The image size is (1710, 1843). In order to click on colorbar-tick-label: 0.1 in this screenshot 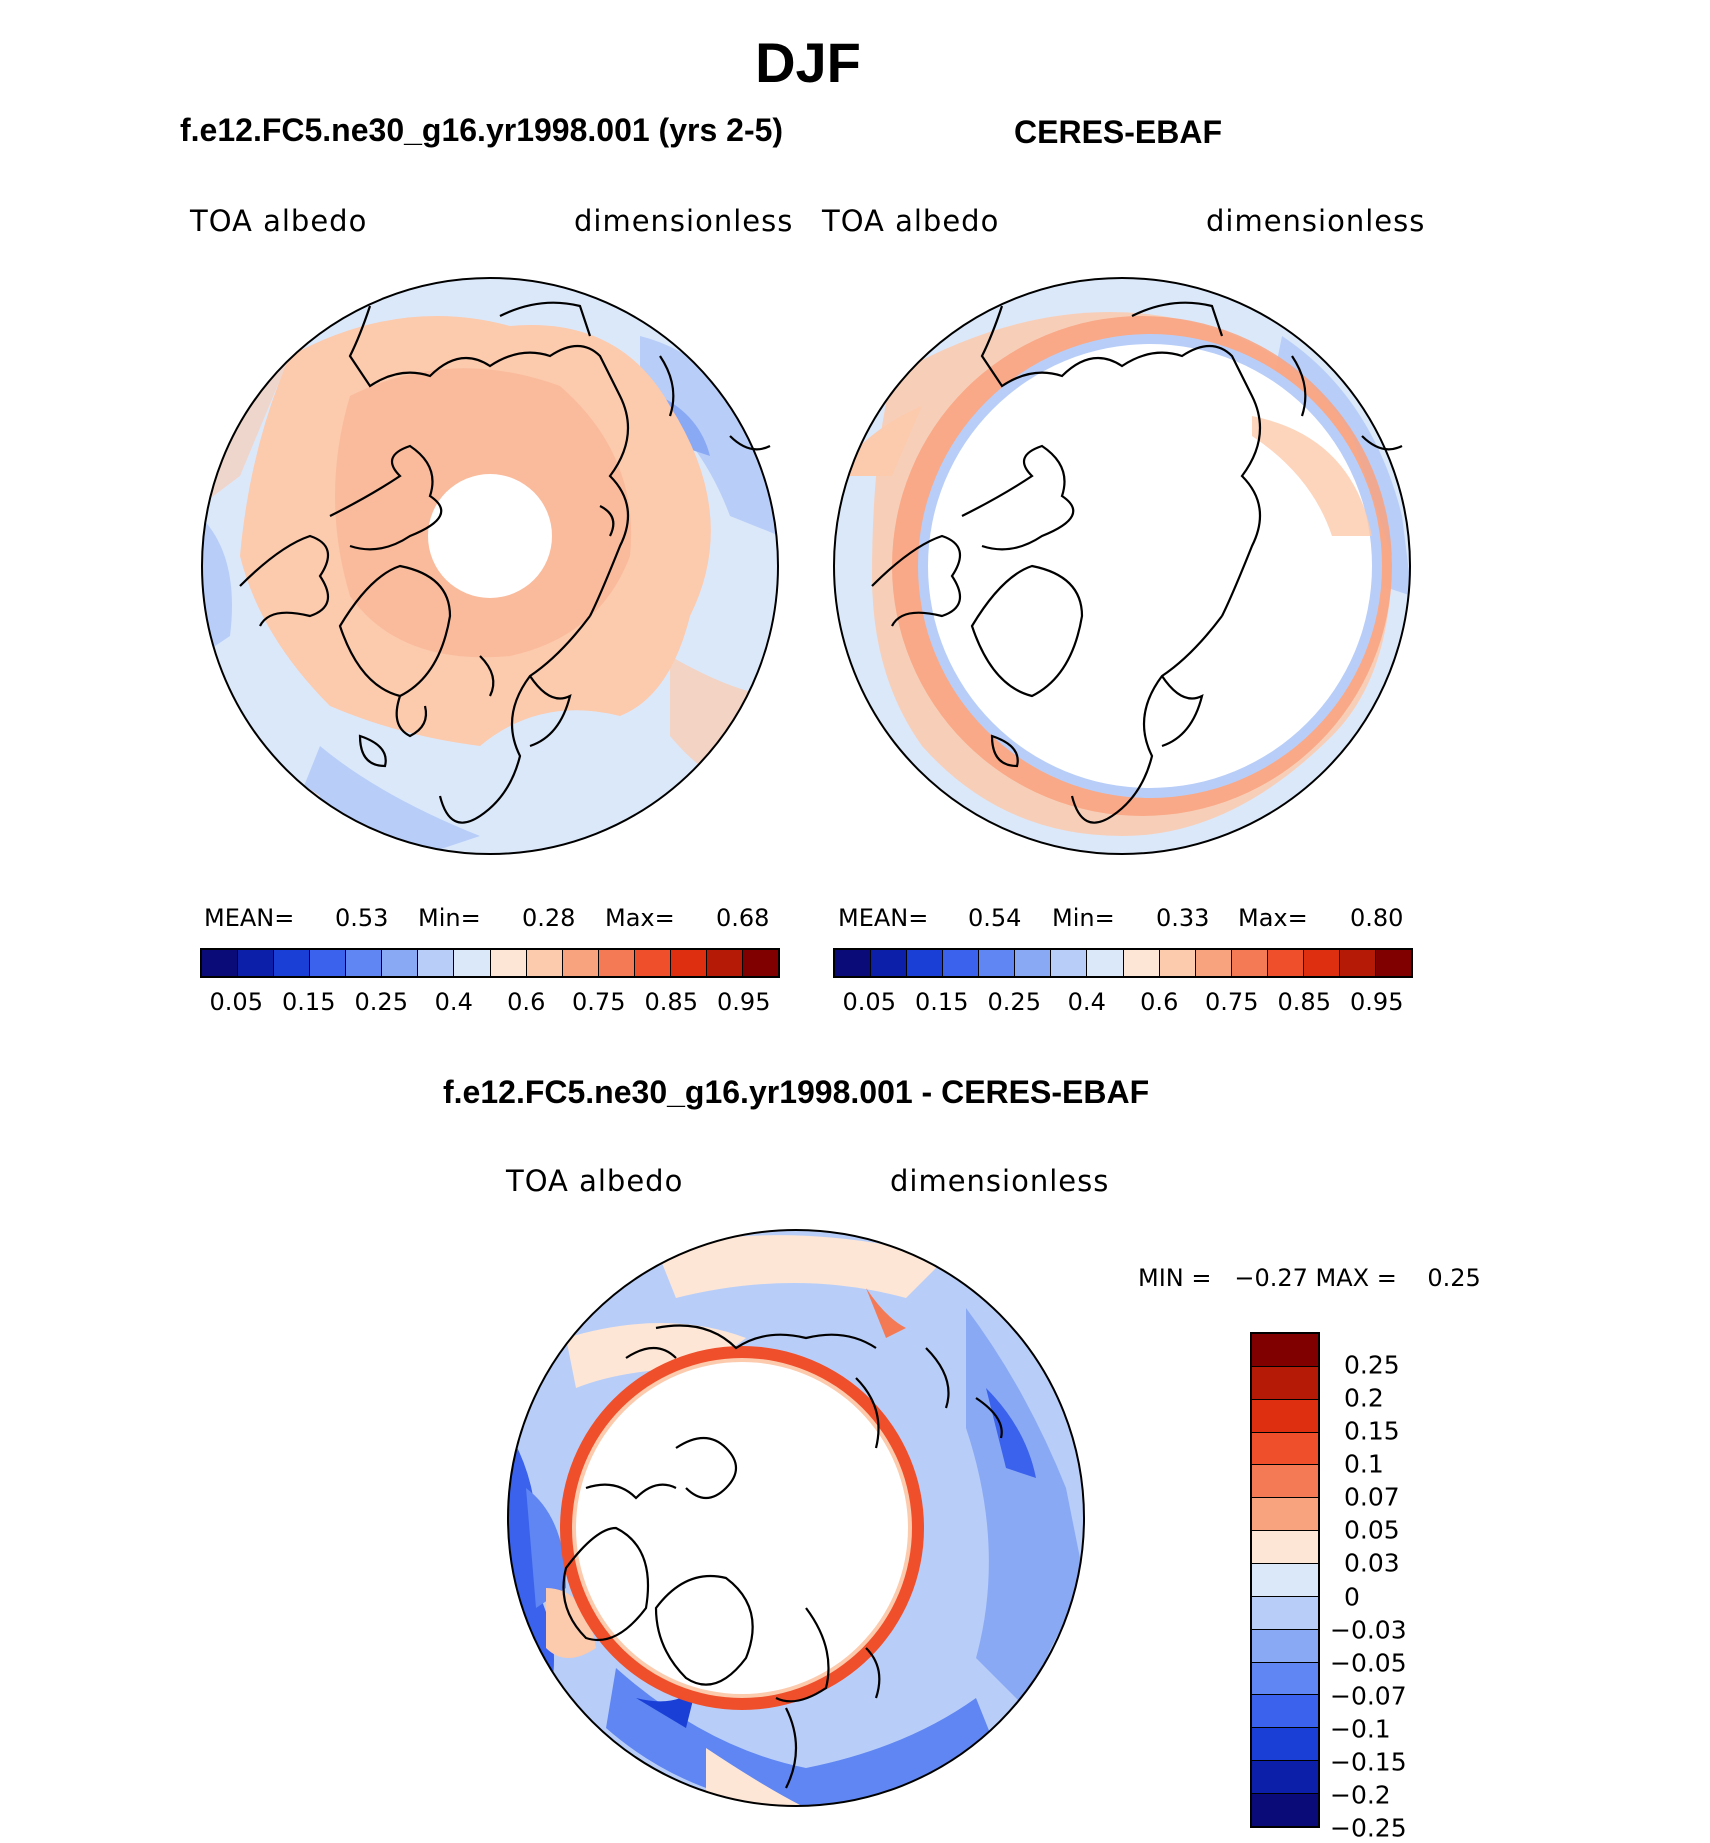, I will do `click(1364, 1464)`.